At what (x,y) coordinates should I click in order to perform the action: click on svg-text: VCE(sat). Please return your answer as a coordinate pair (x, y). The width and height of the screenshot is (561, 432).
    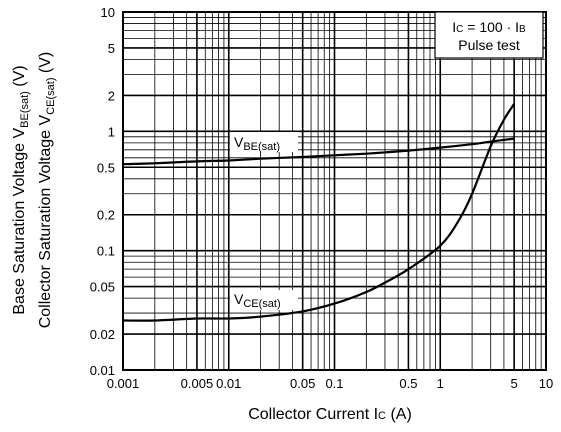
    Looking at the image, I should click on (257, 300).